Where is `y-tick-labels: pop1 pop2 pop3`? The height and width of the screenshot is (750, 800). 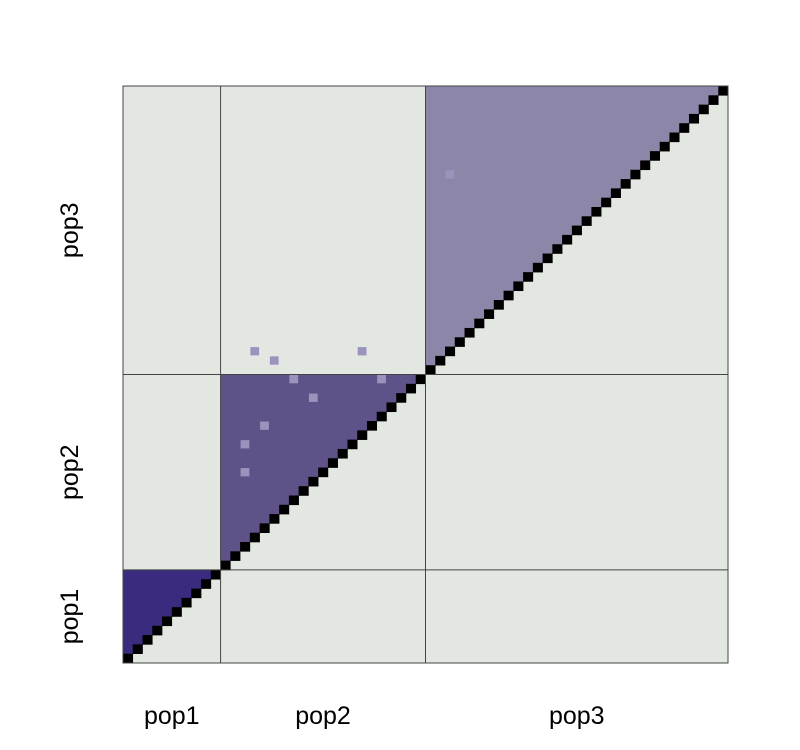 y-tick-labels: pop1 pop2 pop3 is located at coordinates (70, 423).